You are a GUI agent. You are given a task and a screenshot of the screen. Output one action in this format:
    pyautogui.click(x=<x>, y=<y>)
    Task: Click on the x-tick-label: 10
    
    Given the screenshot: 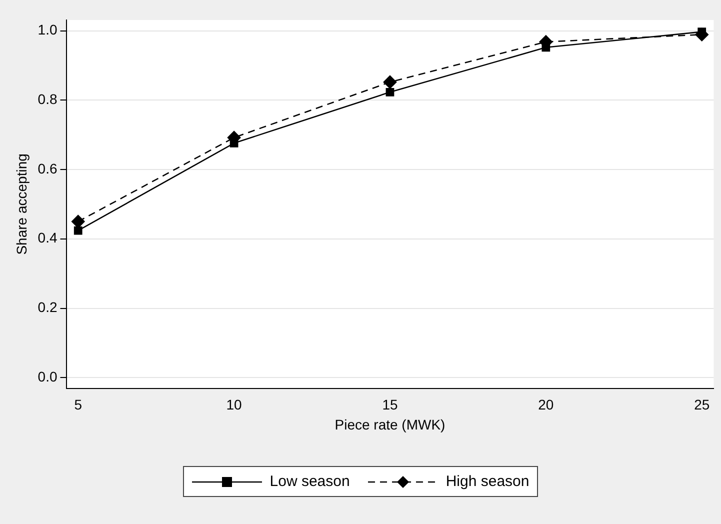 What is the action you would take?
    pyautogui.click(x=234, y=404)
    